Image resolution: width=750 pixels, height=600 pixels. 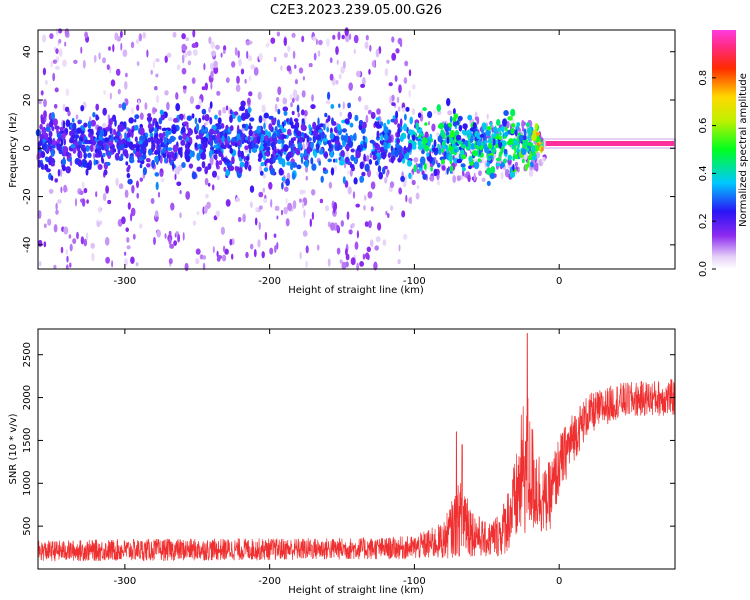 What do you see at coordinates (356, 290) in the screenshot?
I see `spectrogram-x-axis-label: Height of straight line (km)` at bounding box center [356, 290].